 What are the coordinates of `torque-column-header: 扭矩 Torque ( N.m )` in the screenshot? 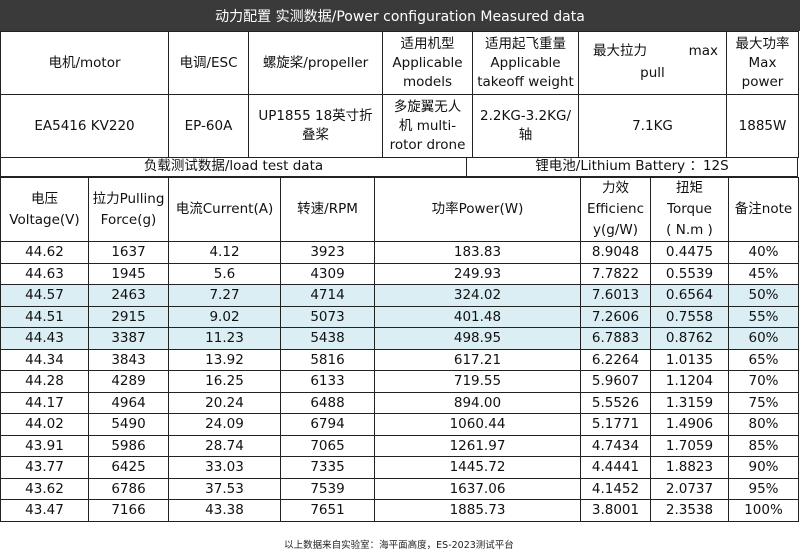 It's located at (689, 209).